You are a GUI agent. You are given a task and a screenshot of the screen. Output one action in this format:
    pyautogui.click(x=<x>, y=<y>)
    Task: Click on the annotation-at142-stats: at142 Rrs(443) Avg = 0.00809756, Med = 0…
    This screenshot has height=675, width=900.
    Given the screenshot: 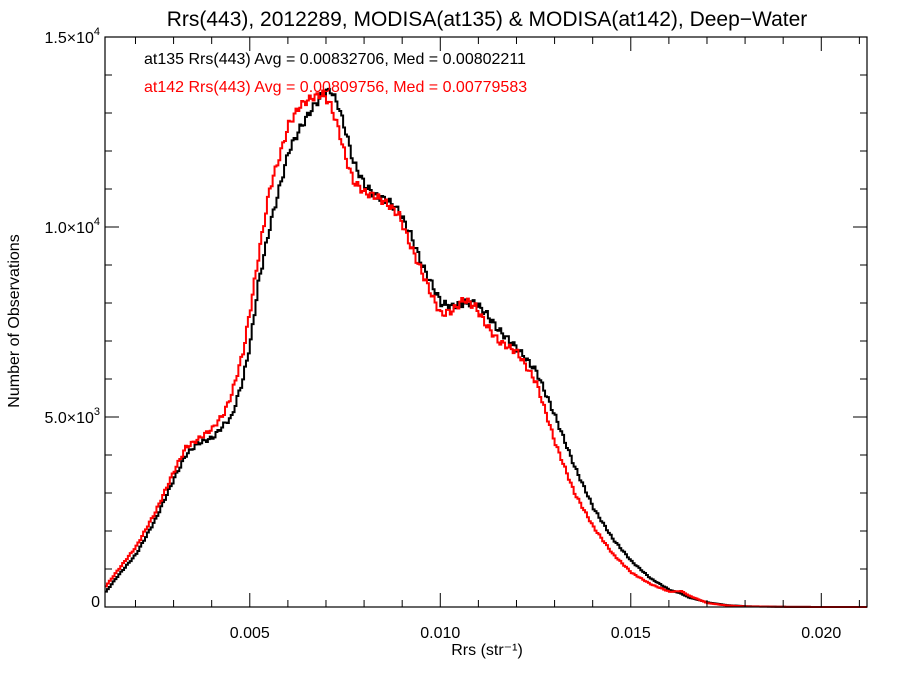 What is the action you would take?
    pyautogui.click(x=335, y=87)
    